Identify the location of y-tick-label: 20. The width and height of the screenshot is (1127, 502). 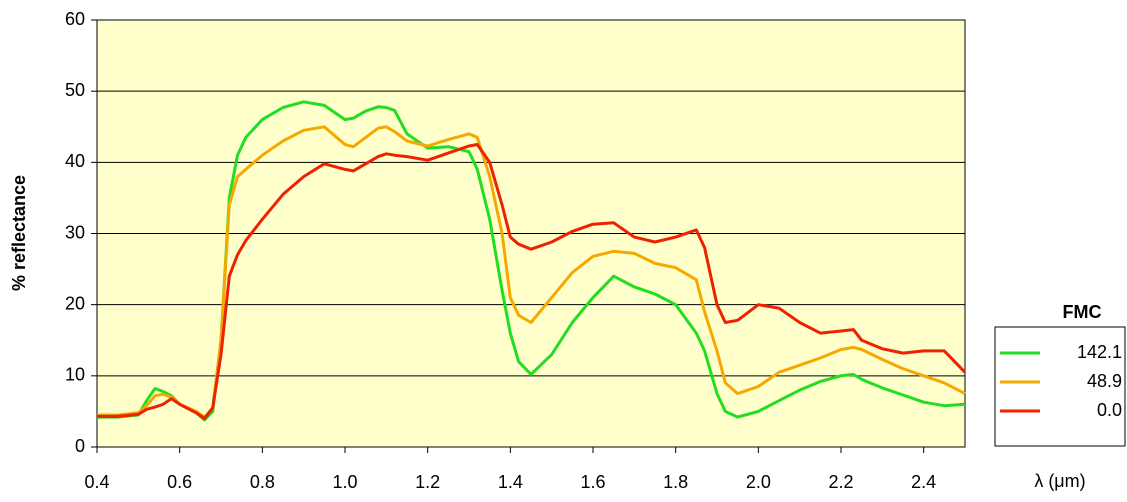
(75, 303).